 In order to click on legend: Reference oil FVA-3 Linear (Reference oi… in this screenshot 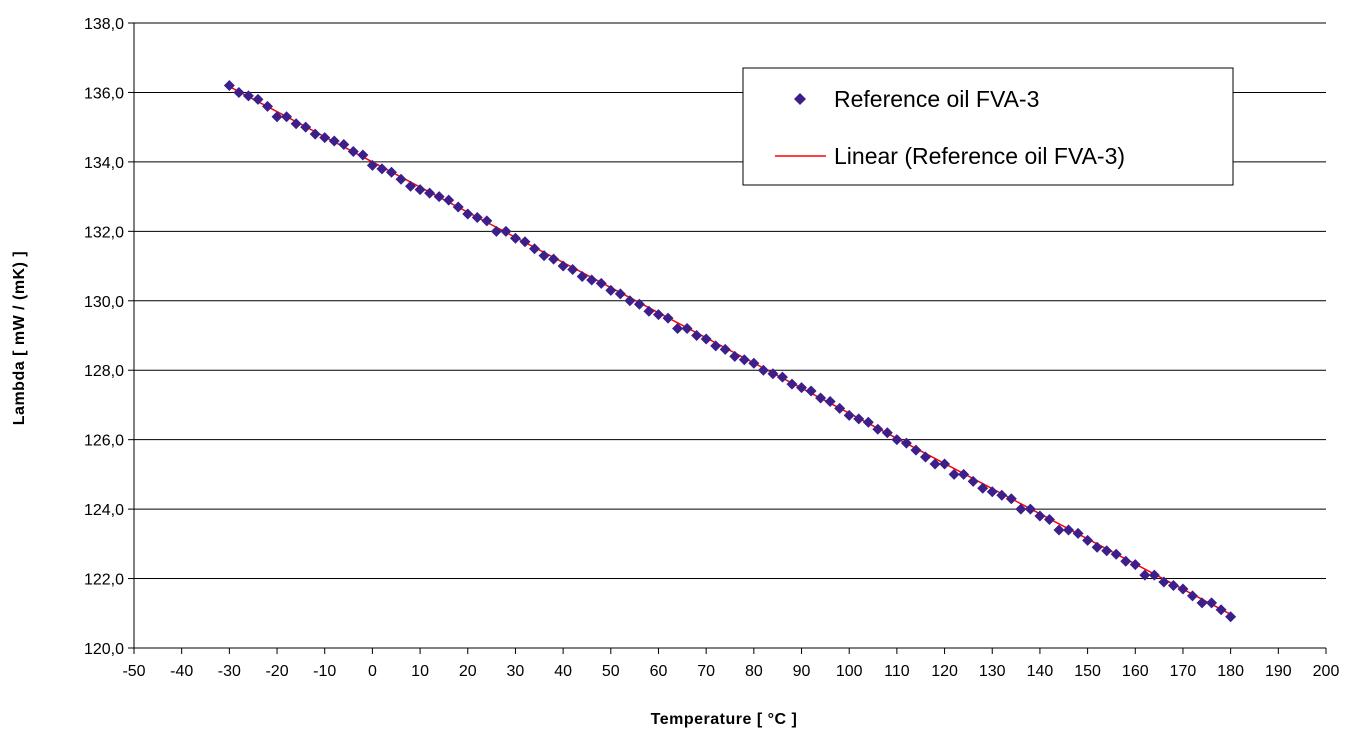, I will do `click(988, 126)`.